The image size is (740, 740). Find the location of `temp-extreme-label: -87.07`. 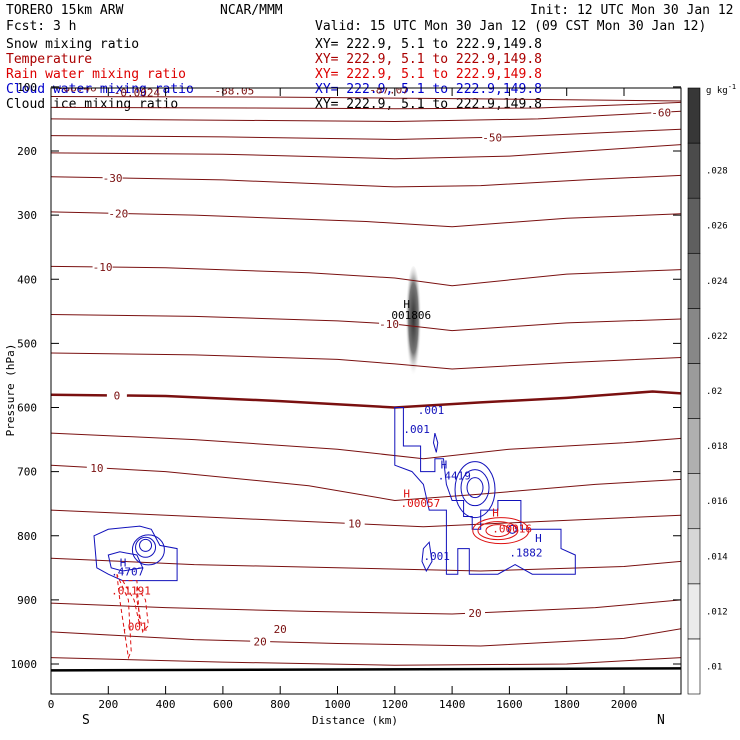

temp-extreme-label: -87.07 is located at coordinates (389, 89).